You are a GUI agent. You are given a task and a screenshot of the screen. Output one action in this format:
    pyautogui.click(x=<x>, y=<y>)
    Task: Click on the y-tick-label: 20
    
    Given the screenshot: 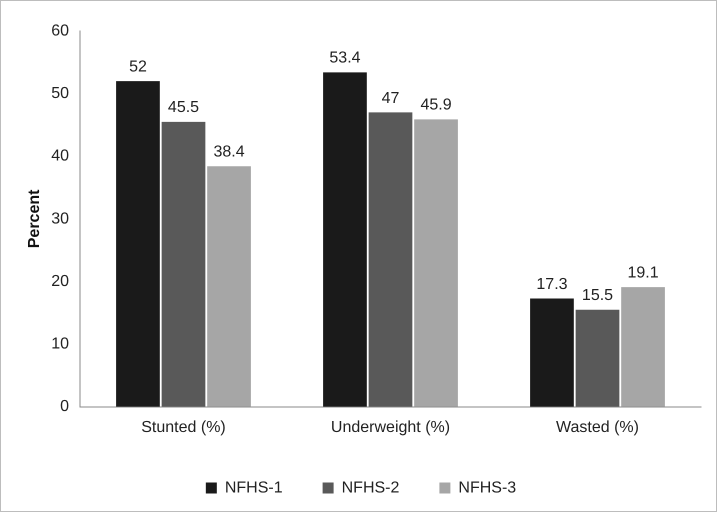 What is the action you would take?
    pyautogui.click(x=60, y=281)
    